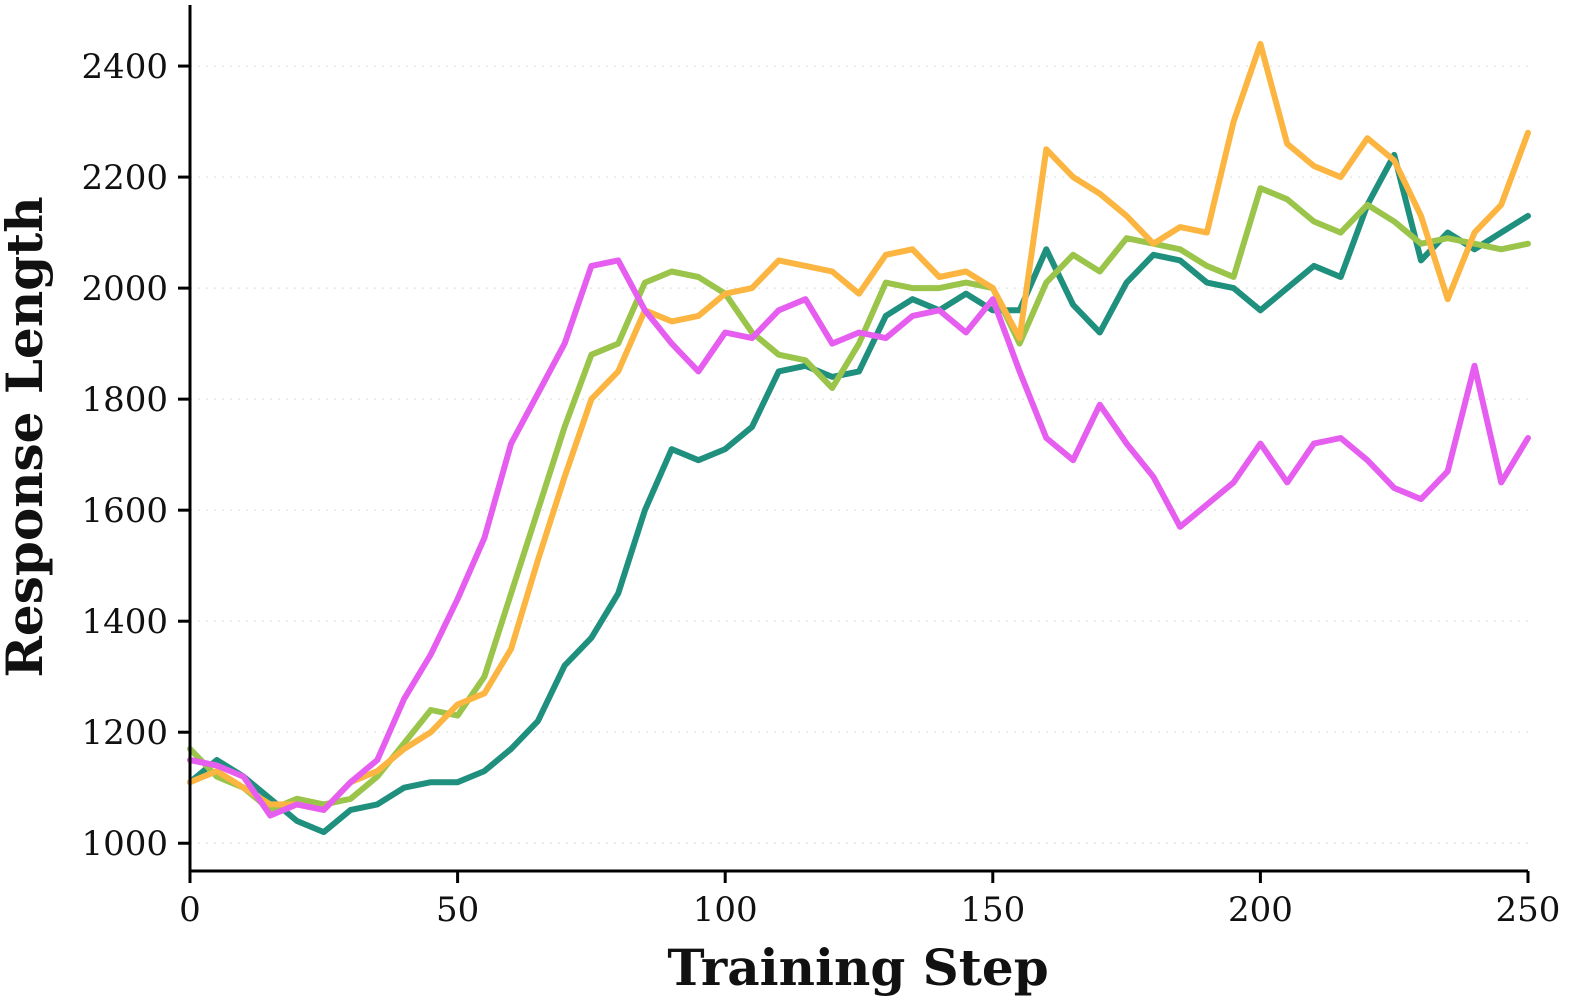 Image resolution: width=1573 pixels, height=1002 pixels. Describe the element at coordinates (725, 910) in the screenshot. I see `x-tick-label: 100` at that location.